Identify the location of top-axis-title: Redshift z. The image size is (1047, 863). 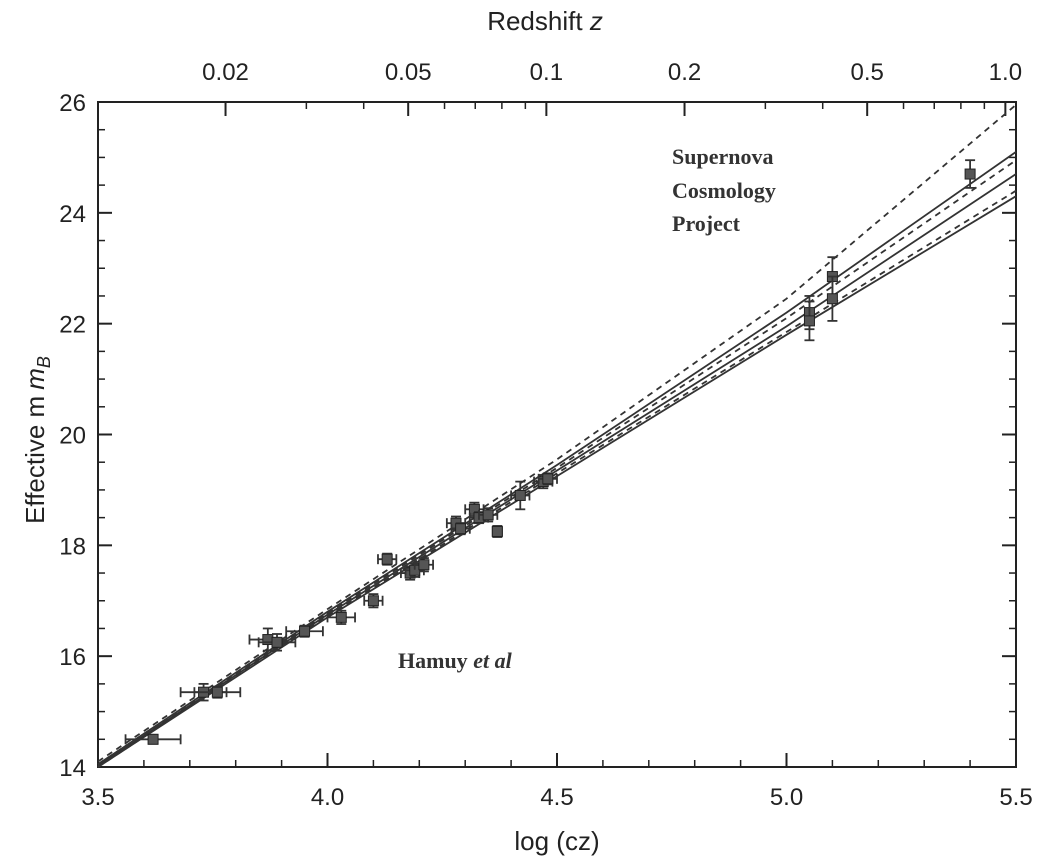
(545, 21).